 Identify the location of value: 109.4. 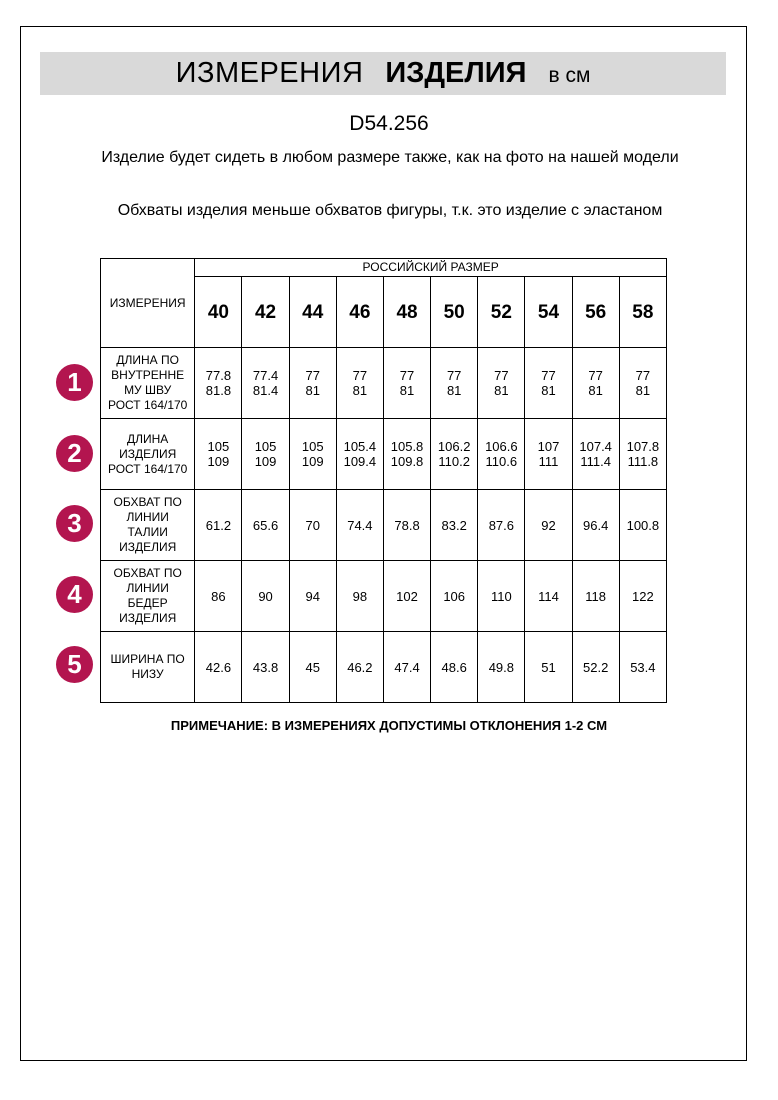
(360, 461).